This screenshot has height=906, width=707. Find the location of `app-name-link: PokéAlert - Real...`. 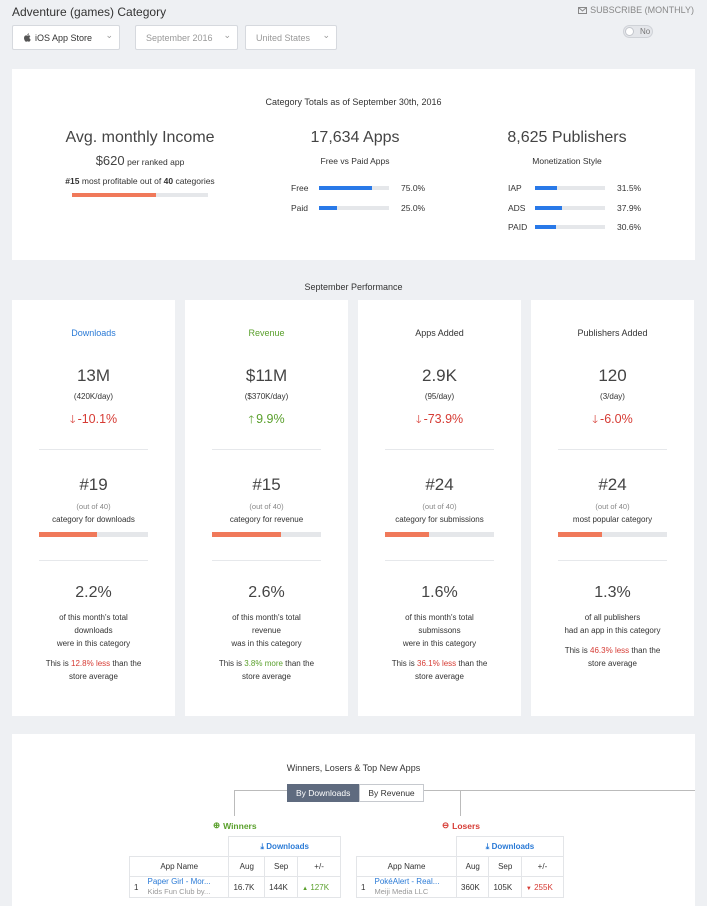

app-name-link: PokéAlert - Real... is located at coordinates (407, 881).